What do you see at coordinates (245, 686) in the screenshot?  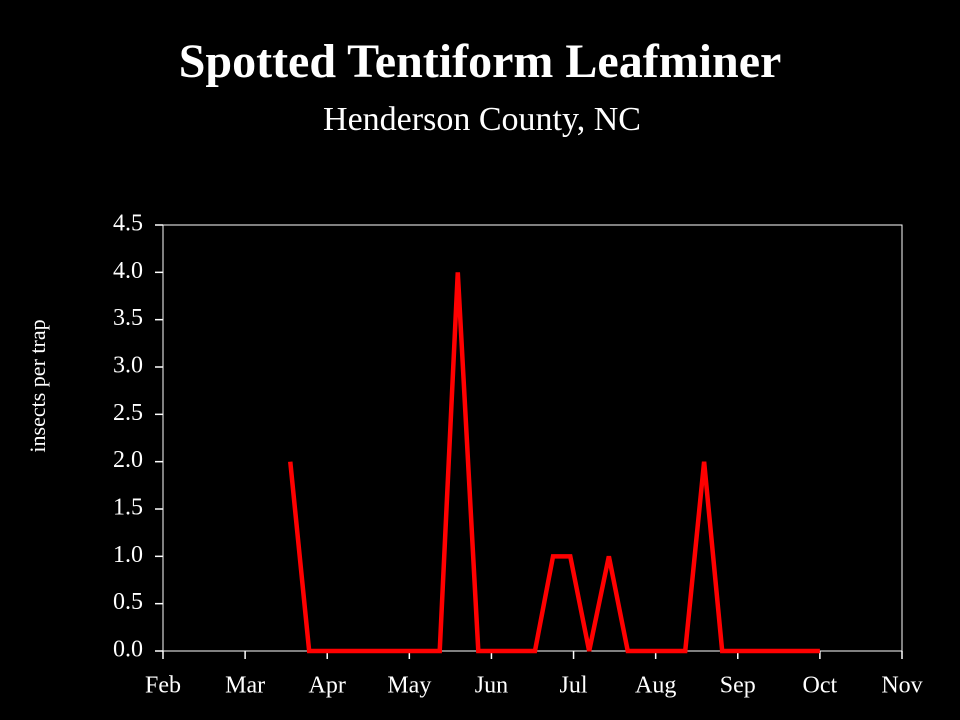 I see `x-tick-label: Mar` at bounding box center [245, 686].